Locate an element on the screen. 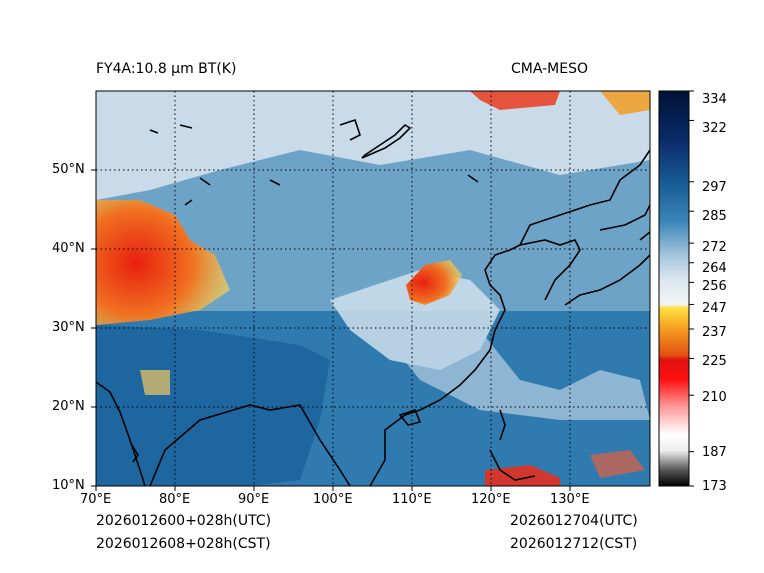 This screenshot has height=573, width=764. china-coast is located at coordinates (445, 365).